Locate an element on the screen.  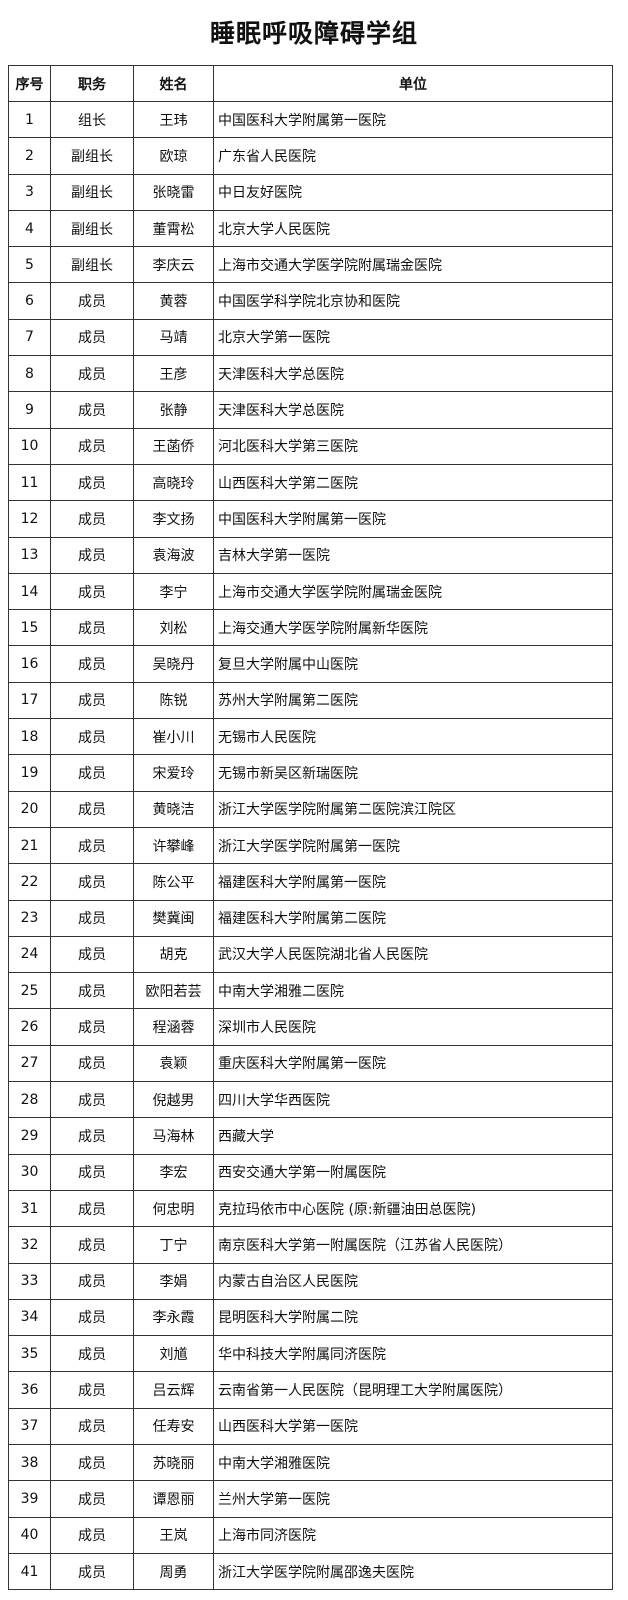
index-cell: 37 is located at coordinates (29, 1426).